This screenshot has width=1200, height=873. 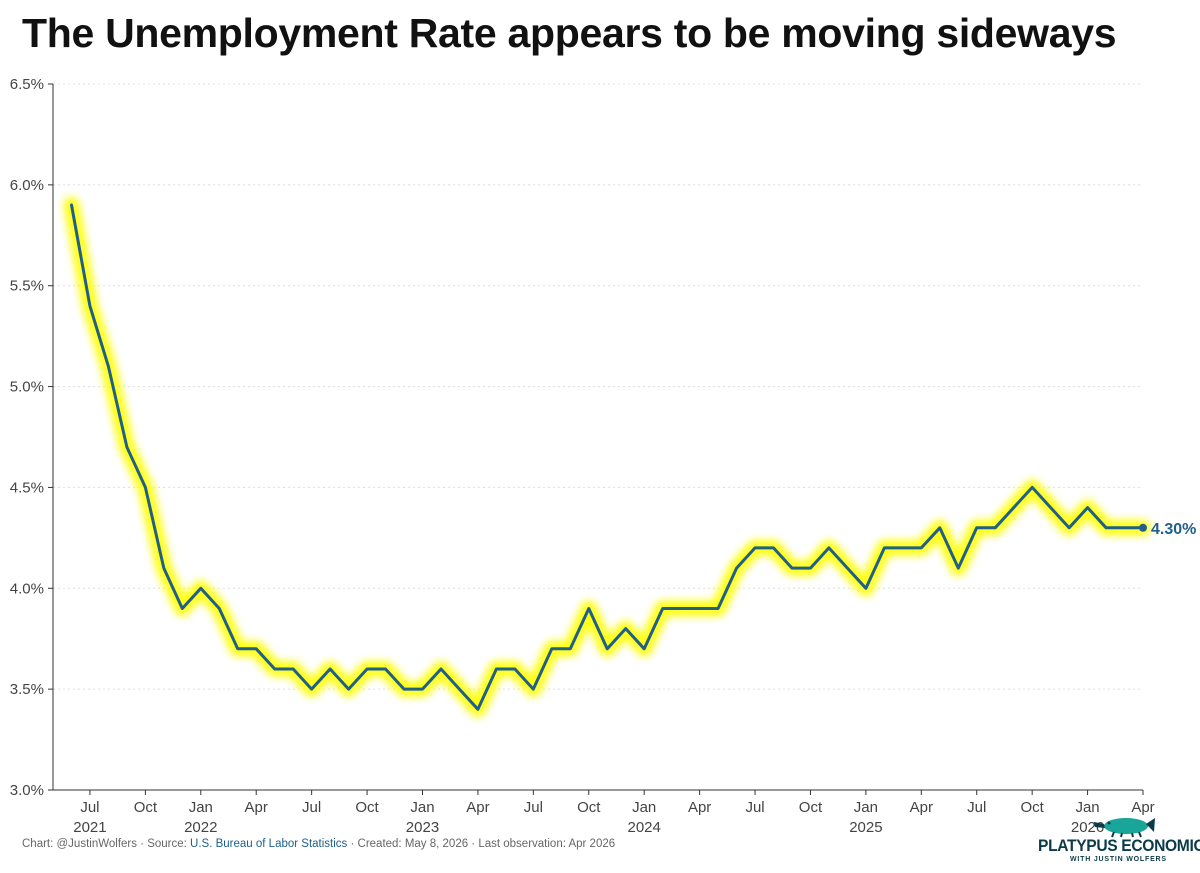 What do you see at coordinates (27, 437) in the screenshot?
I see `y-tick-labels: 6.5% 6.0% 5.5% 5.0% 4.5% 4.0% 3.5% 3.0%` at bounding box center [27, 437].